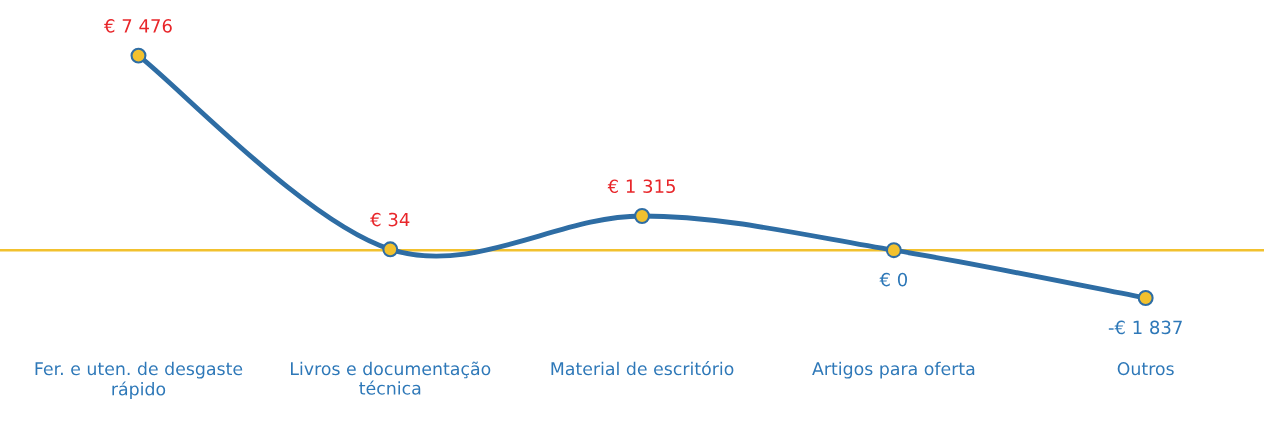 Image resolution: width=1264 pixels, height=421 pixels. What do you see at coordinates (893, 279) in the screenshot?
I see `data-label: € 0` at bounding box center [893, 279].